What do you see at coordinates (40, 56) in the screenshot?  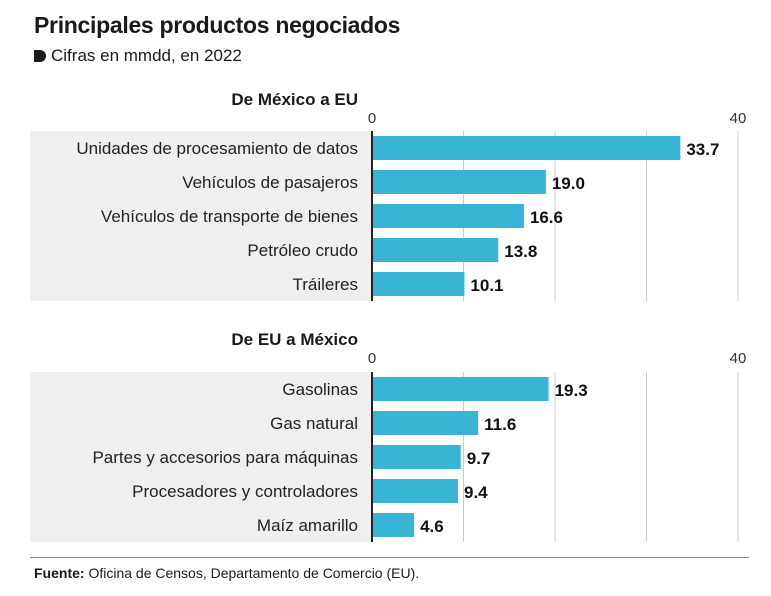 I see `bullet-icon` at bounding box center [40, 56].